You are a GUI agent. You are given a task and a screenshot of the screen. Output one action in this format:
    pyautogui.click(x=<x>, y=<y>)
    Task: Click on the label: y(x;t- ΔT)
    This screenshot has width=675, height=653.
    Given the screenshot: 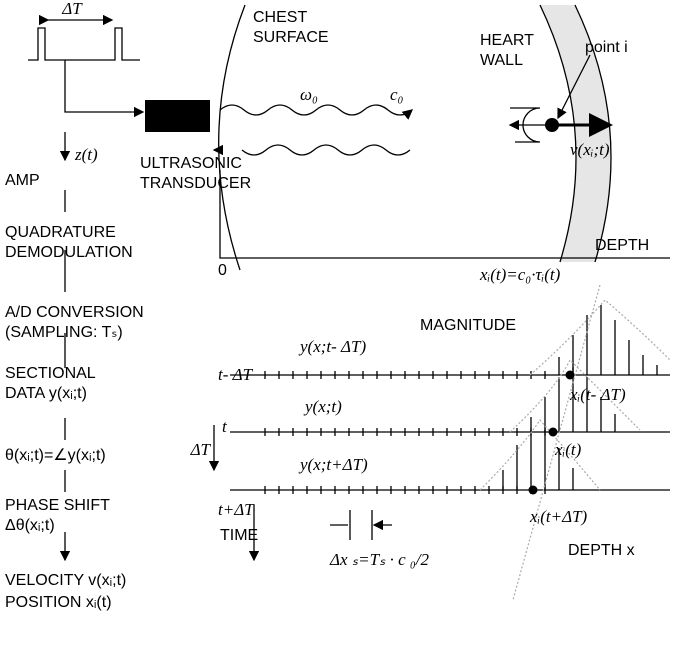 What is the action you would take?
    pyautogui.click(x=332, y=346)
    